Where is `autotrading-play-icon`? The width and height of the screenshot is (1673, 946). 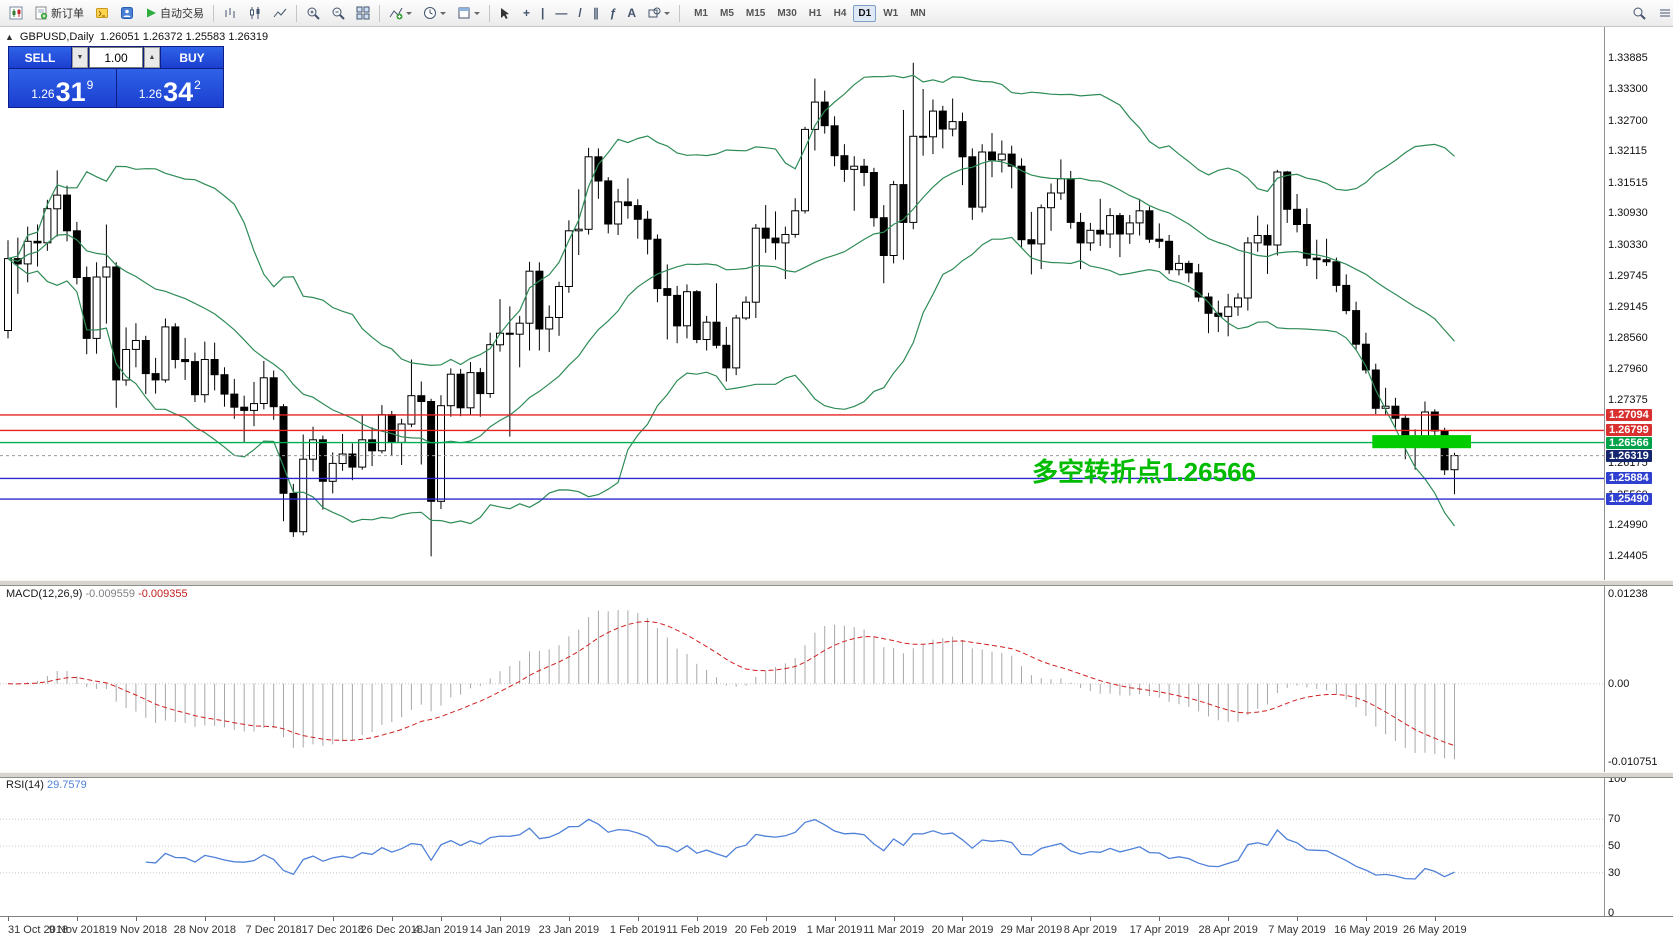 autotrading-play-icon is located at coordinates (151, 13).